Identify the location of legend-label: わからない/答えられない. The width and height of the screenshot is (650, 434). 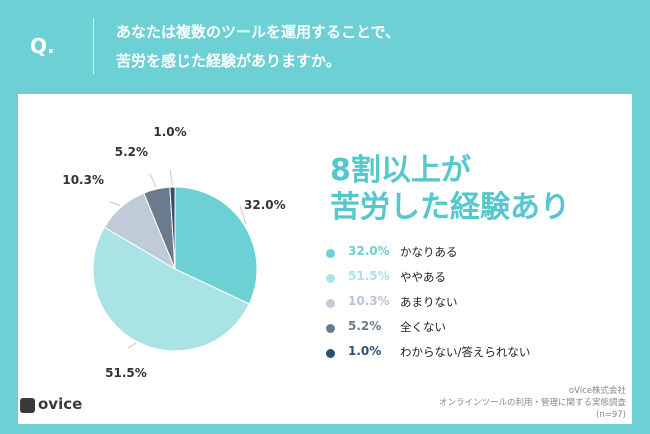
(465, 352).